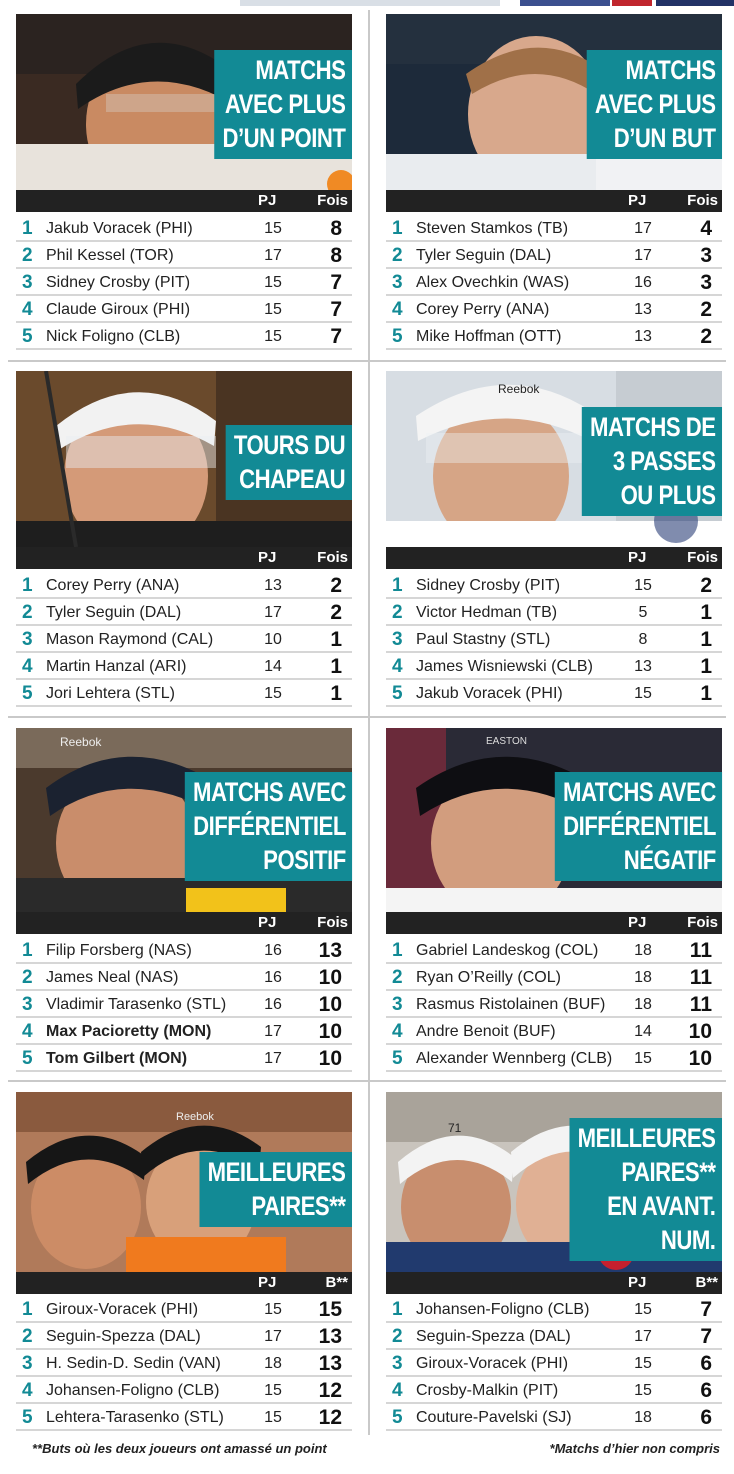  What do you see at coordinates (651, 461) in the screenshot?
I see `category-title: MATCHS DE 3 PASSES OU PLUS` at bounding box center [651, 461].